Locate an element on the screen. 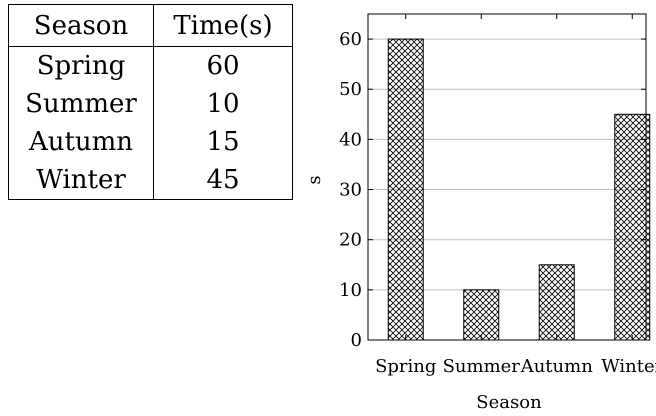 The width and height of the screenshot is (656, 416). table-cell-season: Spring is located at coordinates (81, 65).